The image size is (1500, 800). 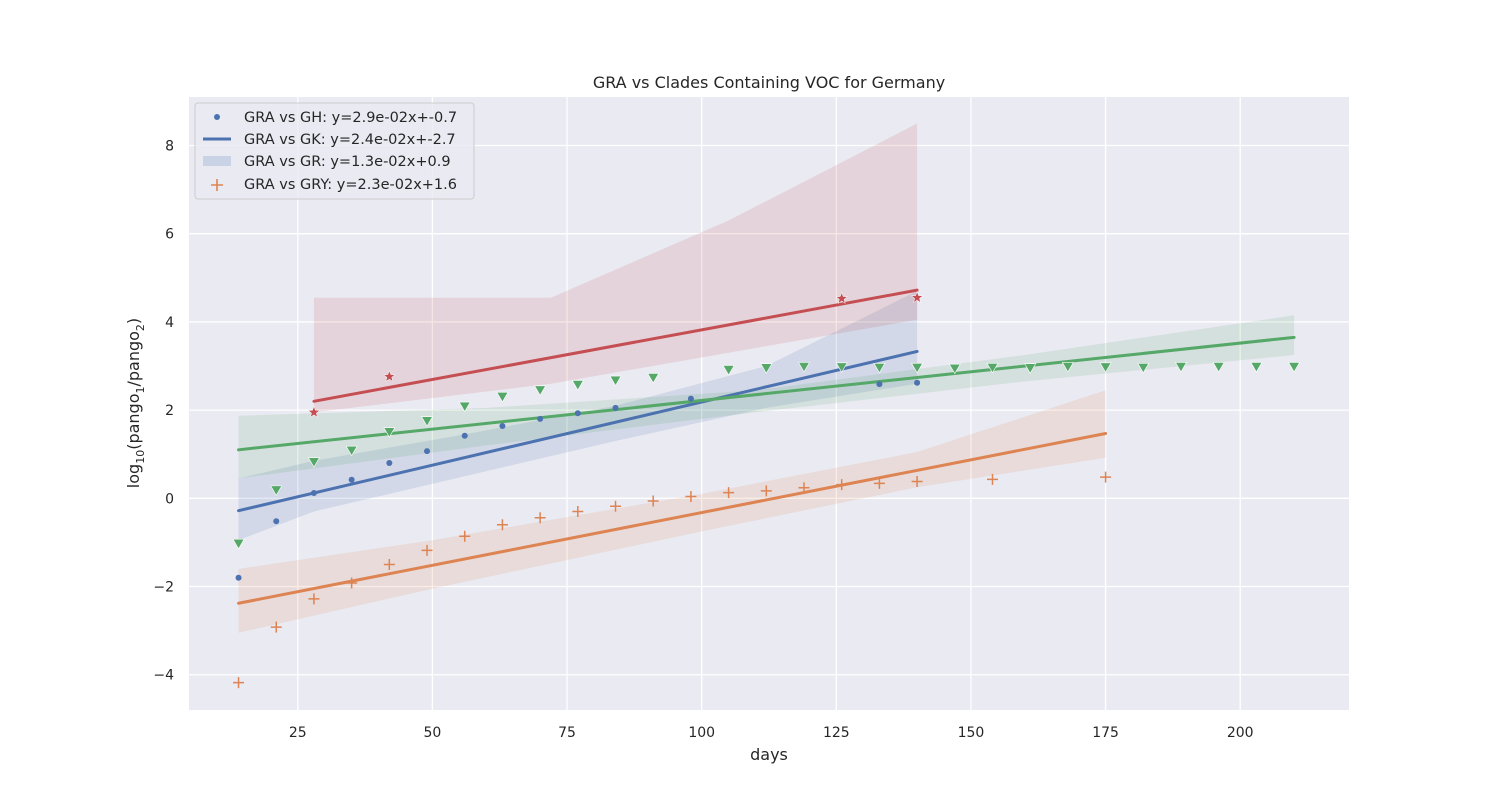 What do you see at coordinates (350, 140) in the screenshot?
I see `legend-label-gk: GRA vs GK: y=2.4e-02x+-2.7` at bounding box center [350, 140].